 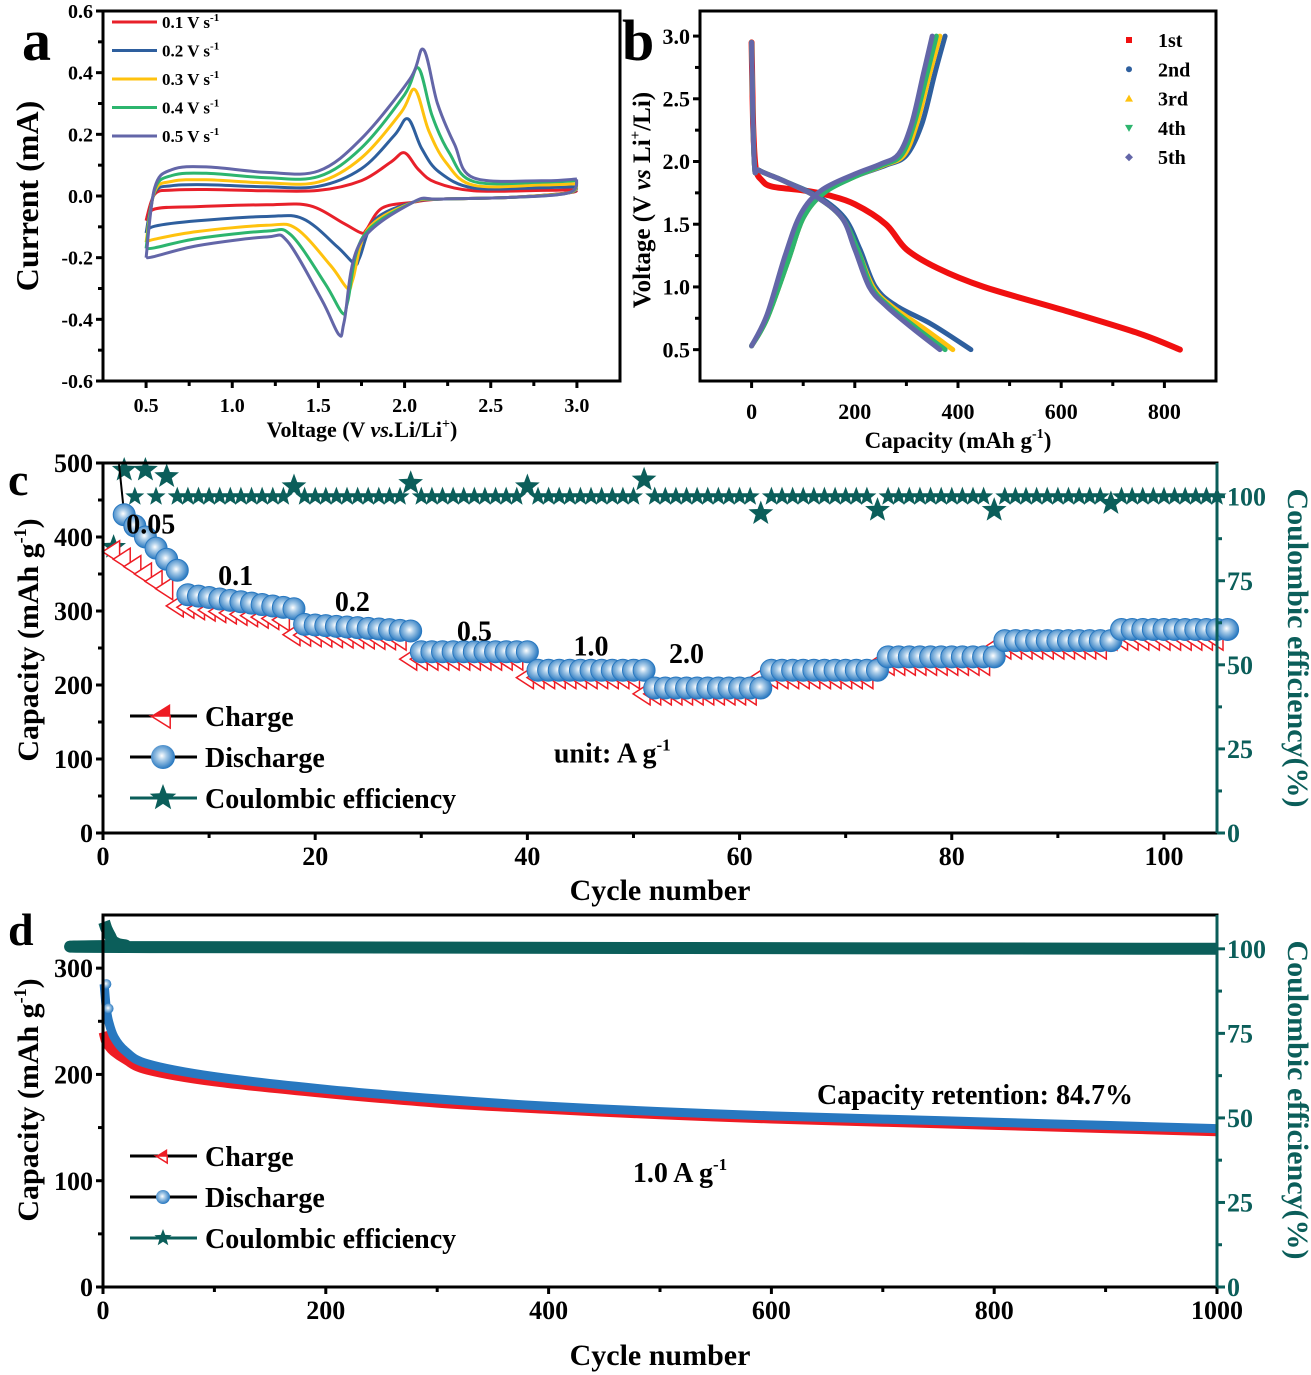 I want to click on current-density-superscript: -1, so click(x=720, y=1164).